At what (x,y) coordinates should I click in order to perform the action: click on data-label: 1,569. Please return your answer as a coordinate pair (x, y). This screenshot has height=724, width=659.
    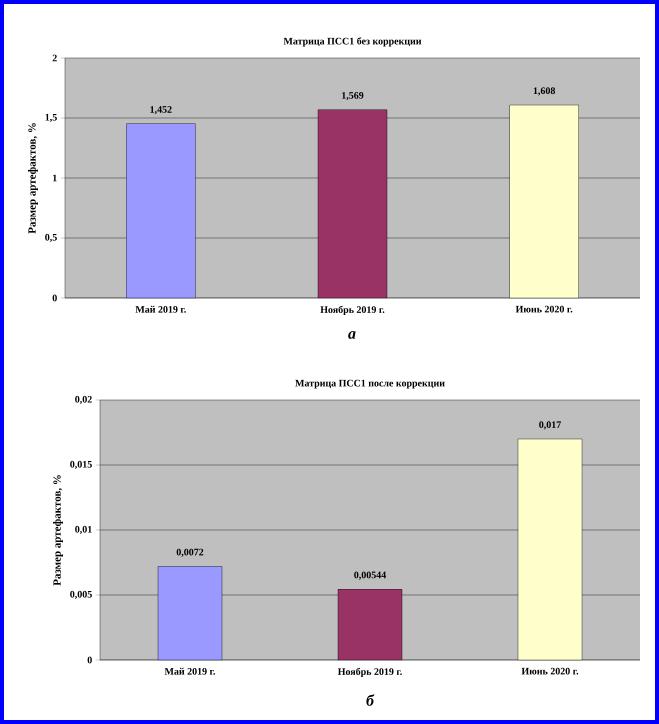
    Looking at the image, I should click on (353, 96).